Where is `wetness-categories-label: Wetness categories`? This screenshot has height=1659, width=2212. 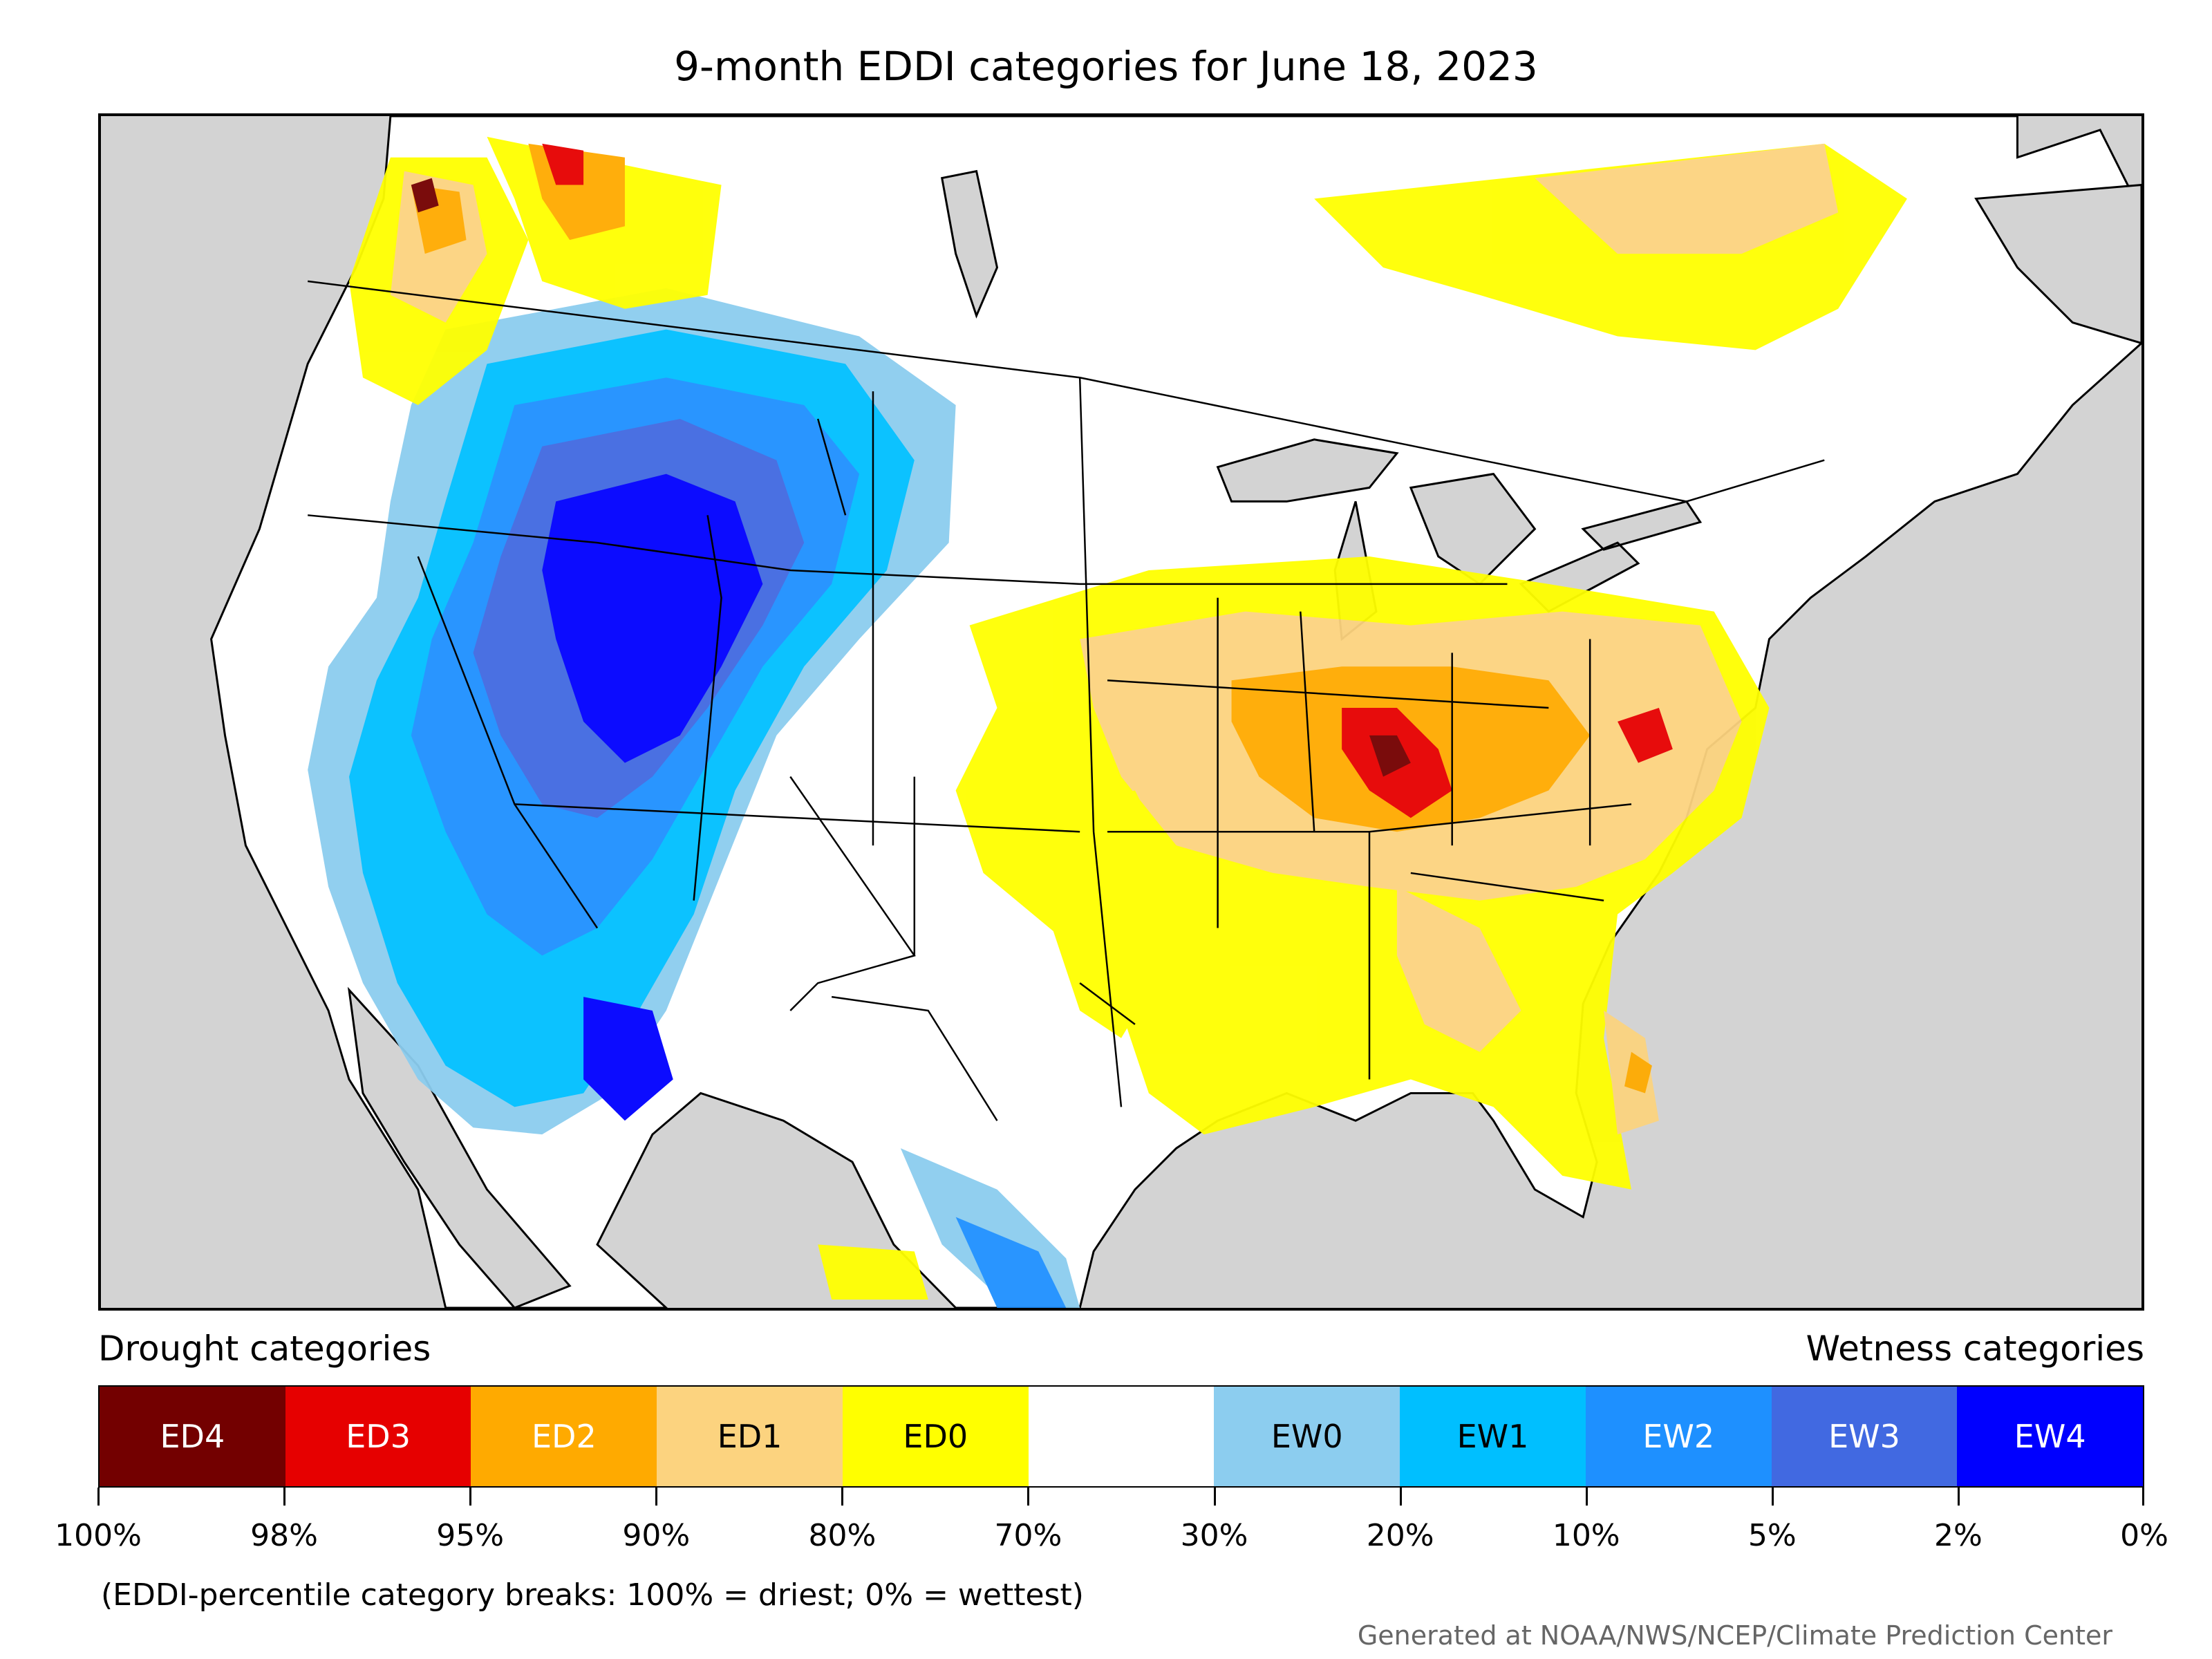 wetness-categories-label: Wetness categories is located at coordinates (1975, 1349).